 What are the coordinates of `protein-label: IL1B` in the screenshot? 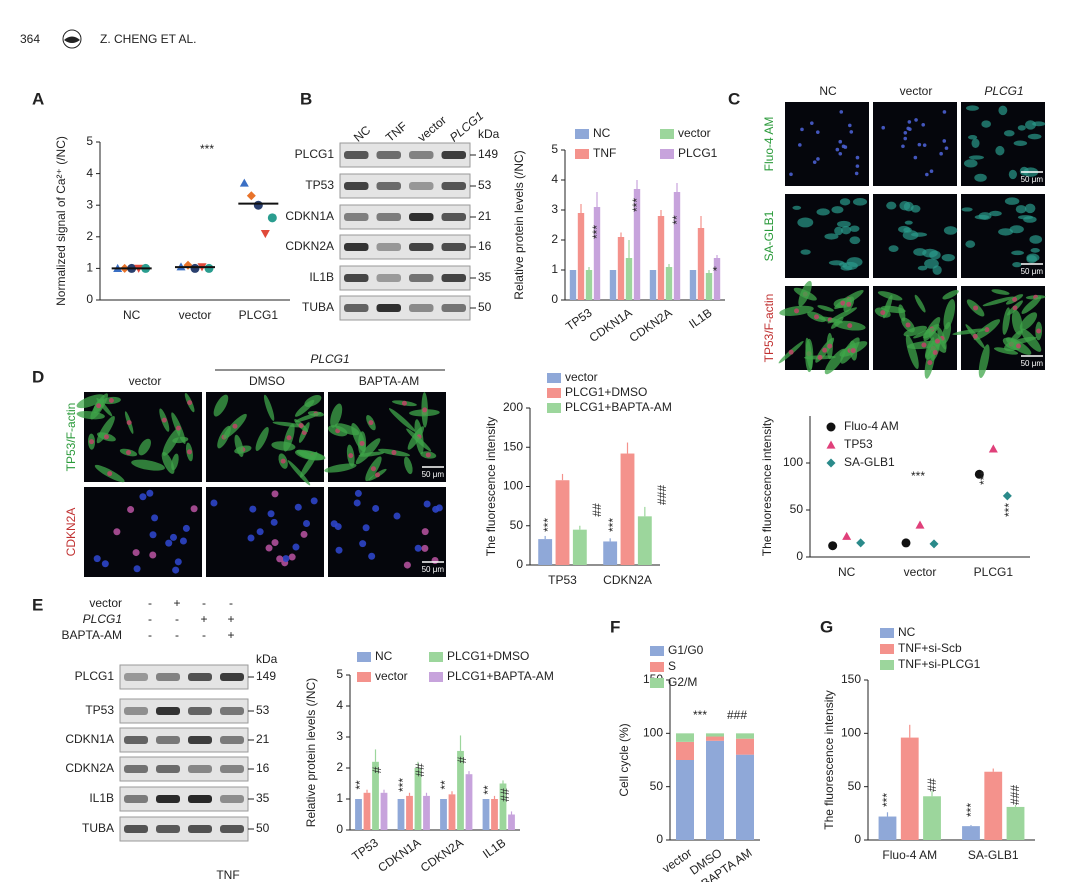 It's located at (321, 277).